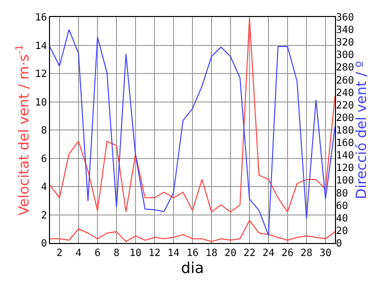  Describe the element at coordinates (345, 43) in the screenshot. I see `y2-tick-label: 320` at that location.